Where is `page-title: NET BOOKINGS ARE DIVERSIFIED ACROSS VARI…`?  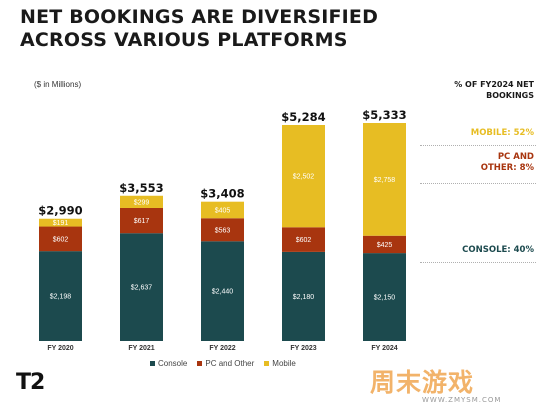
page-title: NET BOOKINGS ARE DIVERSIFIED ACROSS VARI… is located at coordinates (199, 28).